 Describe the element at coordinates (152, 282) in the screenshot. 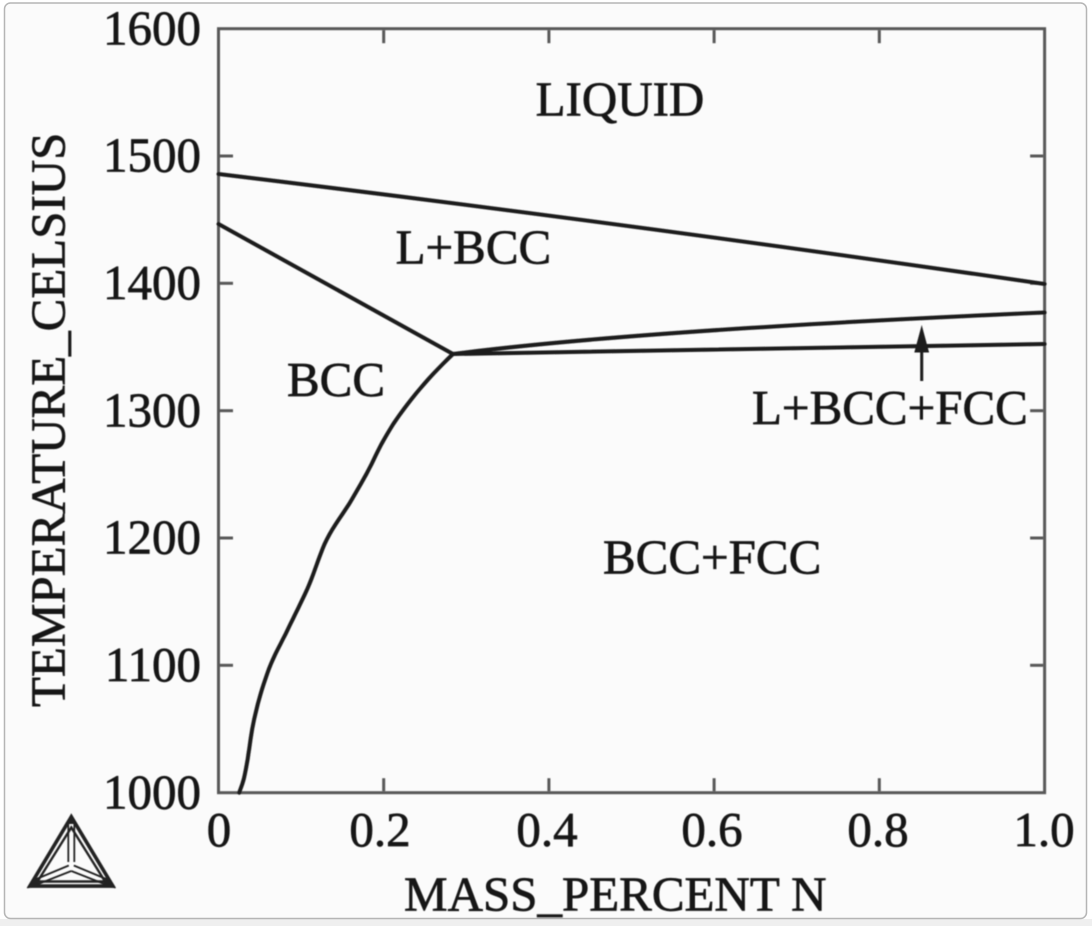

I see `svg-text: 1400` at that location.